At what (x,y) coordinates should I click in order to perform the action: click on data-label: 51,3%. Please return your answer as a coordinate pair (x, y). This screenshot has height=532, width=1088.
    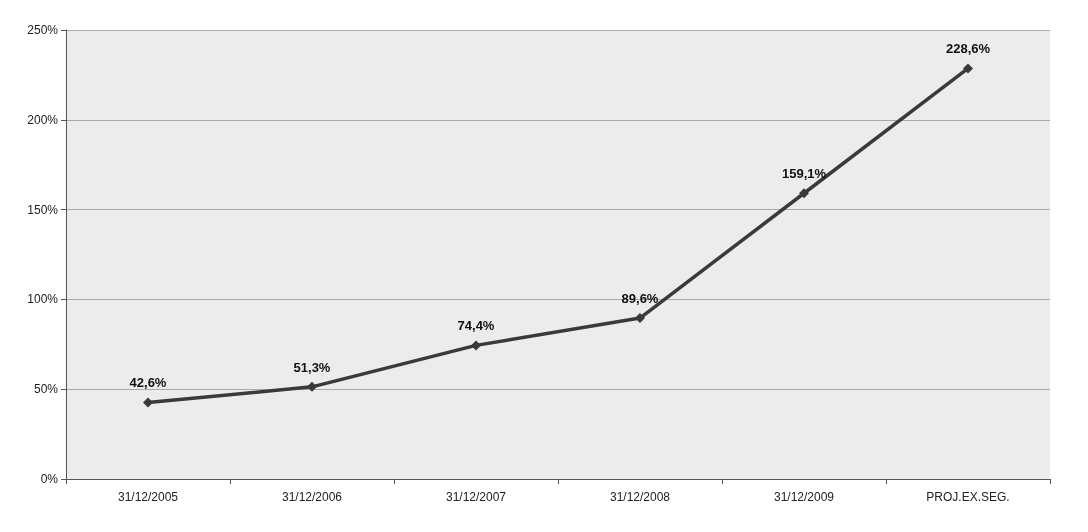
    Looking at the image, I should click on (312, 367).